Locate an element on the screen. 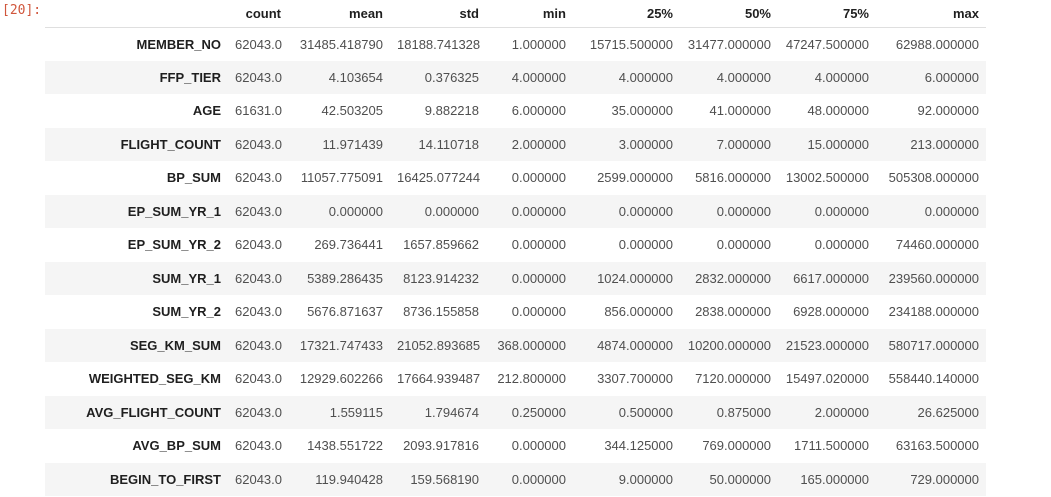 This screenshot has width=1051, height=497. row-label: FLIGHT_COUNT is located at coordinates (170, 144).